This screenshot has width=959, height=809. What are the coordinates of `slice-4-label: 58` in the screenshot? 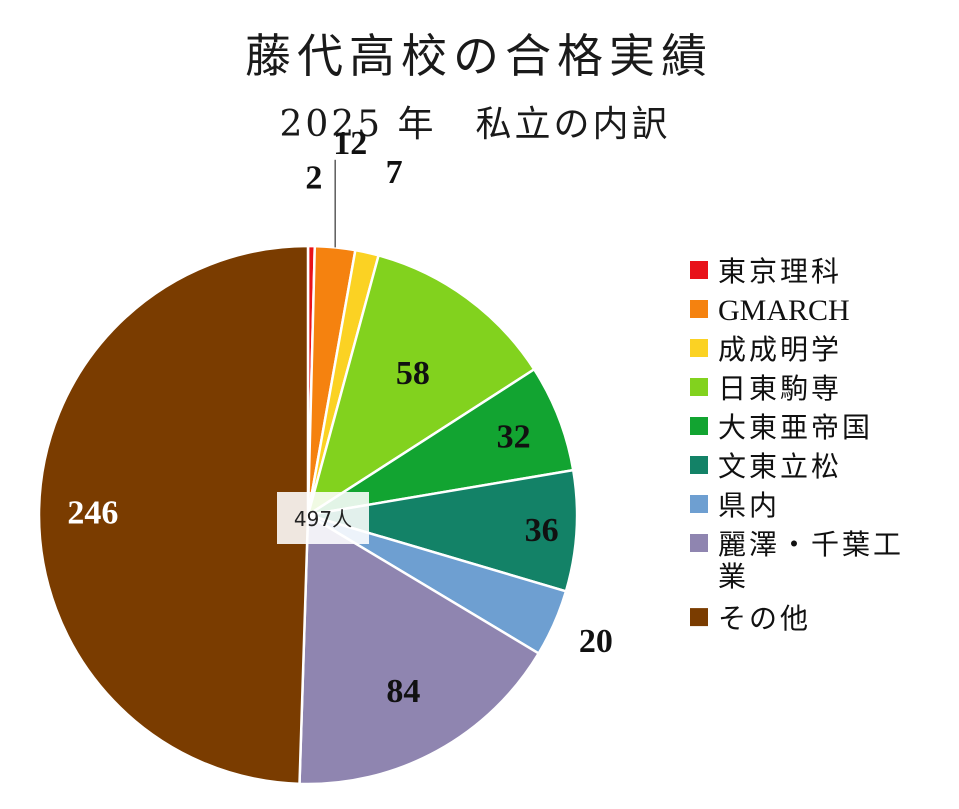 It's located at (413, 373).